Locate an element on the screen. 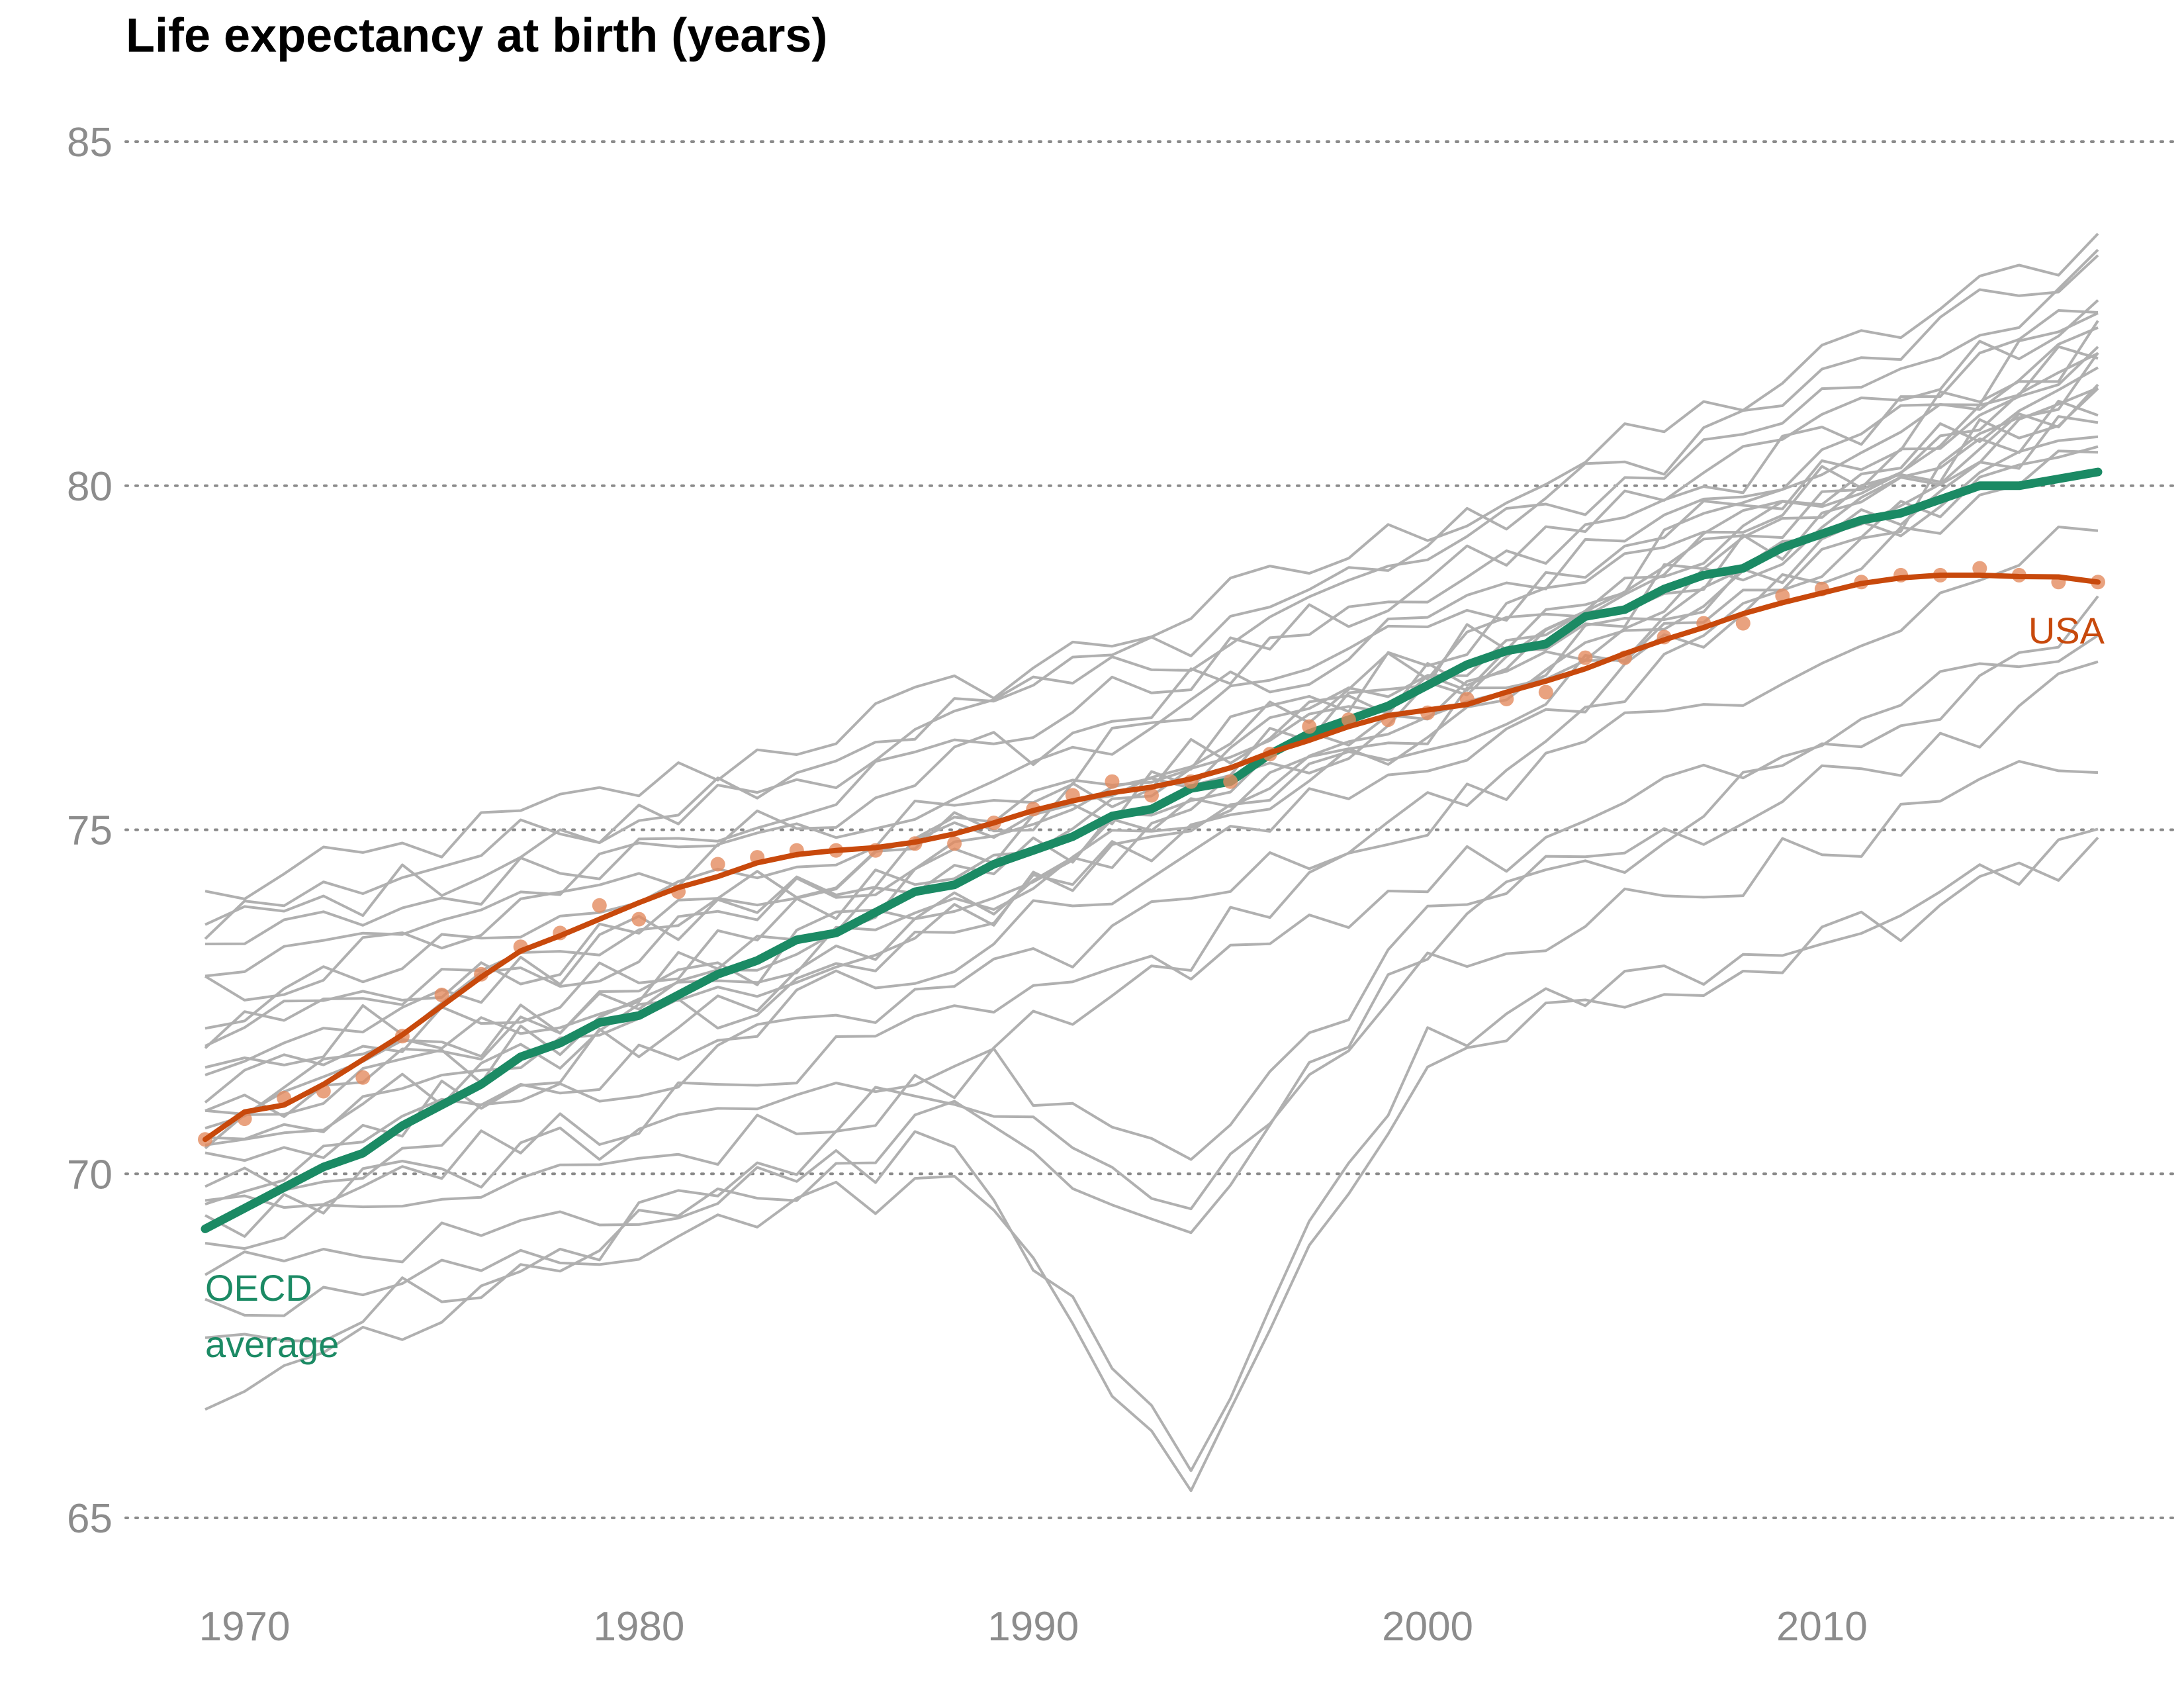 The image size is (2184, 1688). usa-point-1988 is located at coordinates (954, 843).